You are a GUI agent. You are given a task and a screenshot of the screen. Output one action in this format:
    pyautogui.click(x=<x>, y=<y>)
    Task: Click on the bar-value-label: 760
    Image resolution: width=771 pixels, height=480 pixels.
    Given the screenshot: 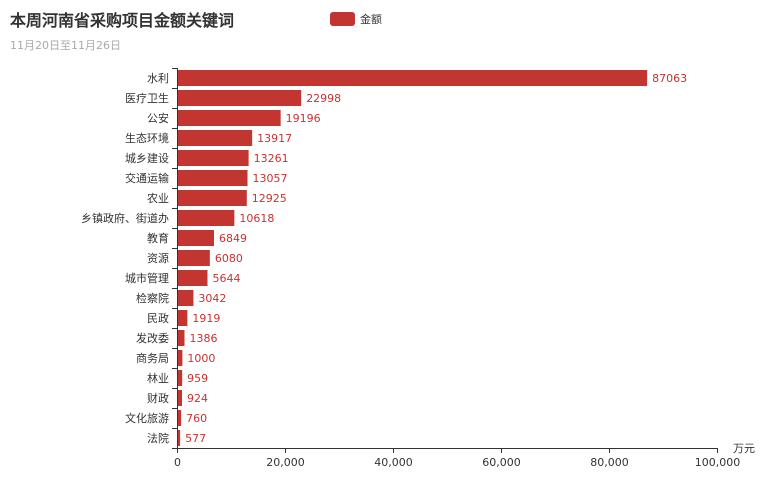 What is the action you would take?
    pyautogui.click(x=196, y=418)
    